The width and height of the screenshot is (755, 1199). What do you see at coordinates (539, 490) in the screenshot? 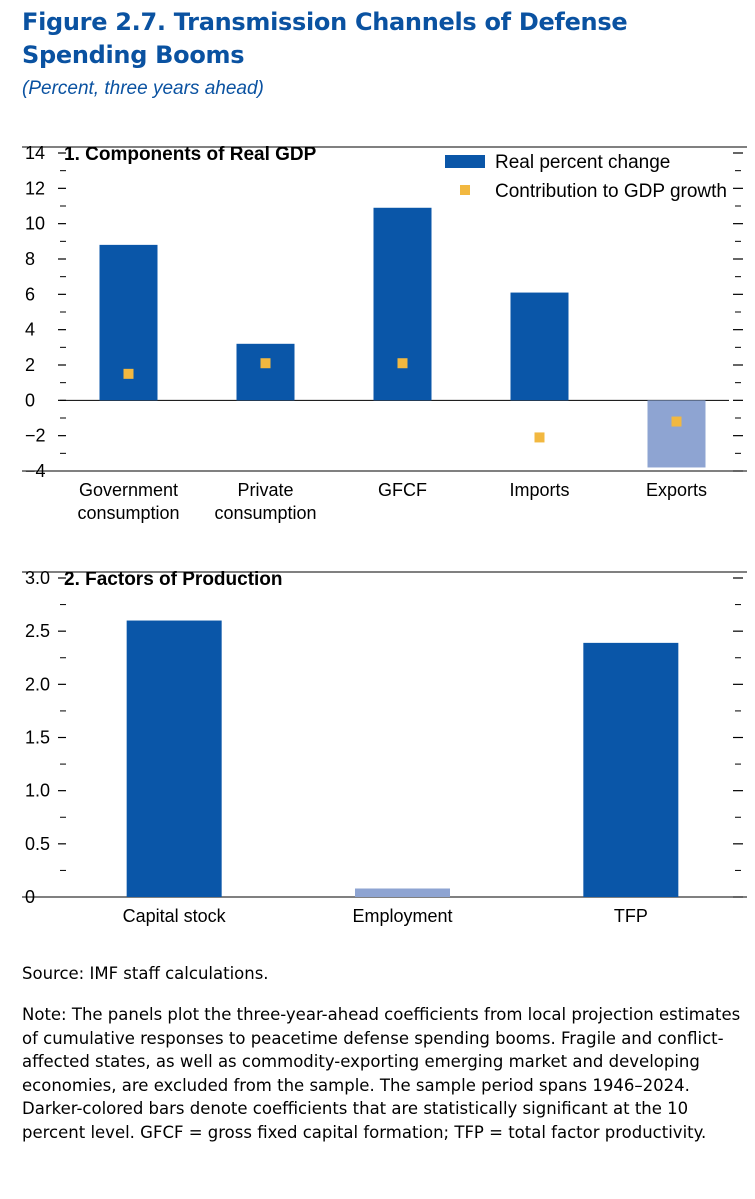
I see `x-category-label: Imports` at bounding box center [539, 490].